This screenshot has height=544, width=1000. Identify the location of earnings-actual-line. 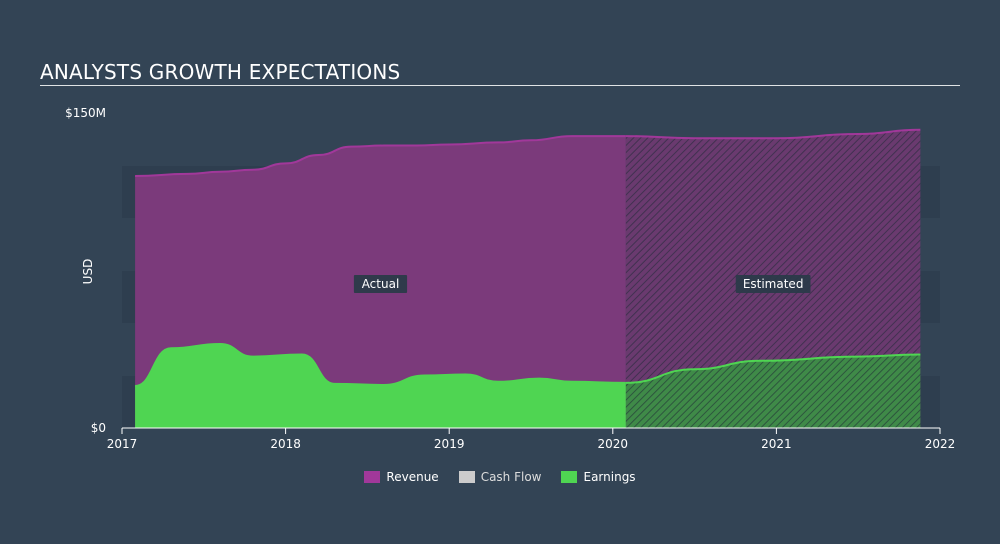
(380, 364).